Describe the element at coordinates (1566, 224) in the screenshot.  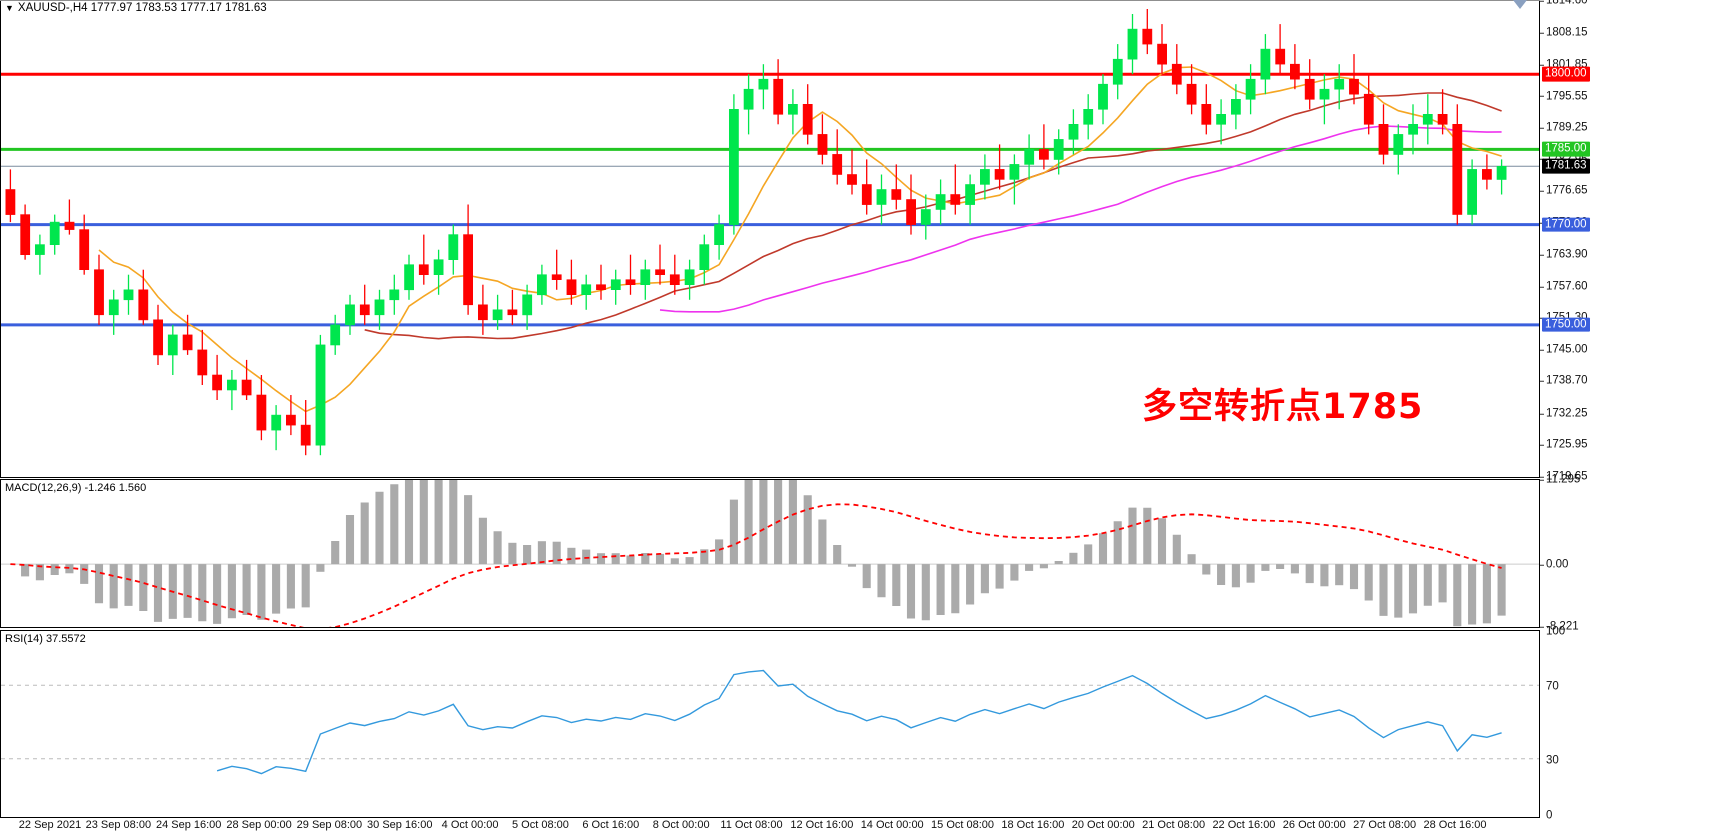
I see `price-level-badge: 1770.00` at that location.